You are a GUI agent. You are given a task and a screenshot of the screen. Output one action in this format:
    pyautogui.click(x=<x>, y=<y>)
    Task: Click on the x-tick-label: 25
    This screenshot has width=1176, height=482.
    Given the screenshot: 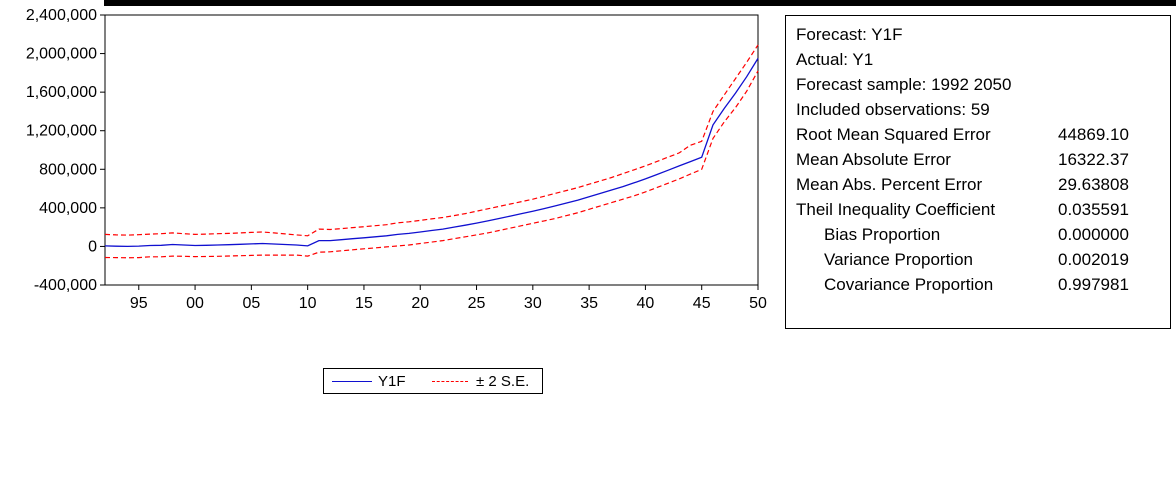 What is the action you would take?
    pyautogui.click(x=477, y=303)
    